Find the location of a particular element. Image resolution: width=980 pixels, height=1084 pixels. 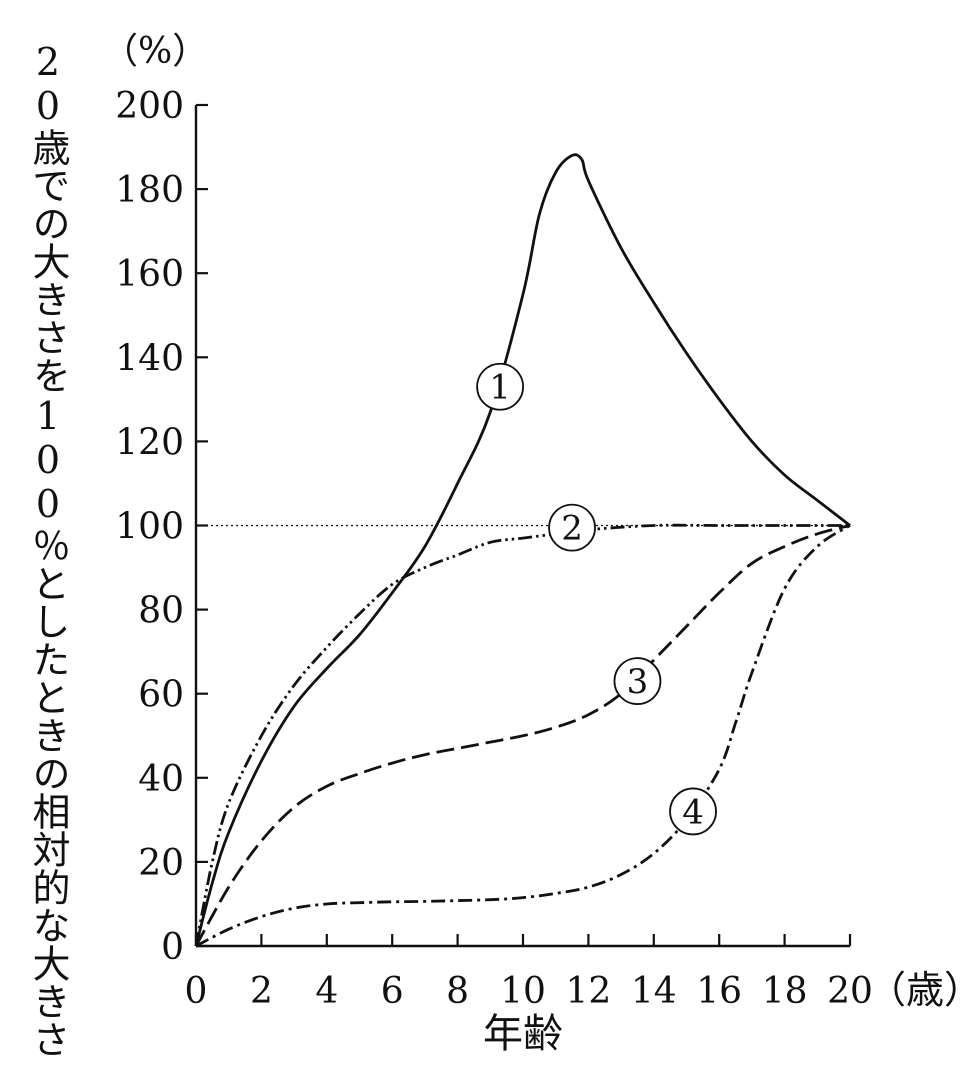

y-axis-title: 20歳での大きさを100％としたときの相対的な大きさ is located at coordinates (48, 549).